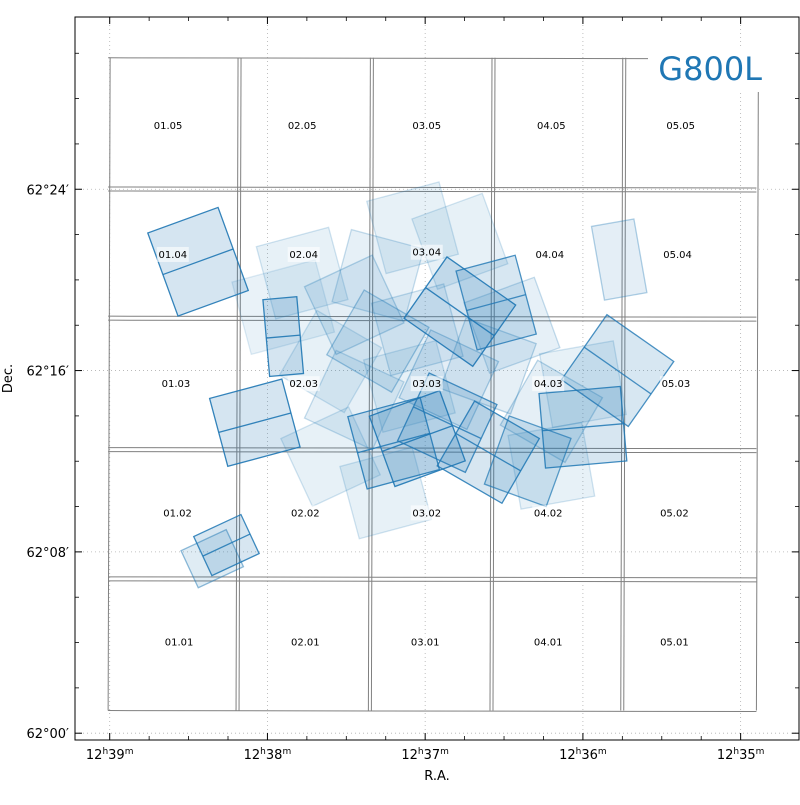 This screenshot has width=800, height=805. I want to click on tile-label-text: 05.05, so click(680, 126).